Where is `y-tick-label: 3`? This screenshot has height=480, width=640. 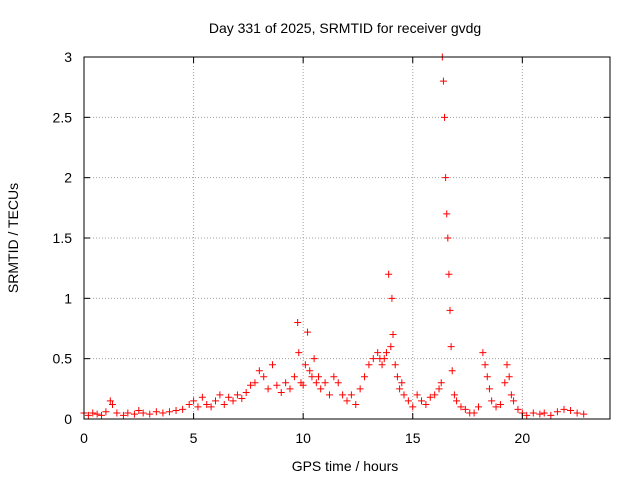
y-tick-label: 3 is located at coordinates (68, 57).